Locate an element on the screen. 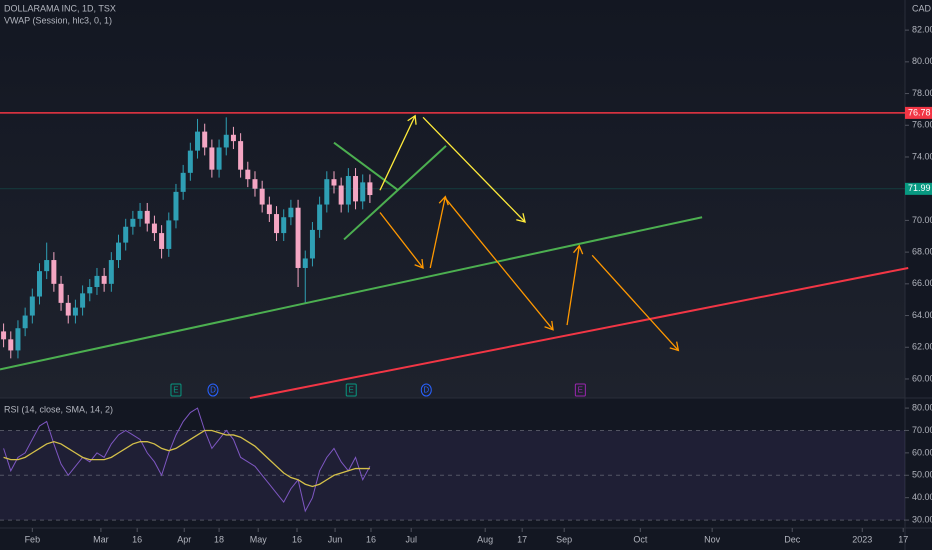  y-tick-label: 76.00 is located at coordinates (922, 125).